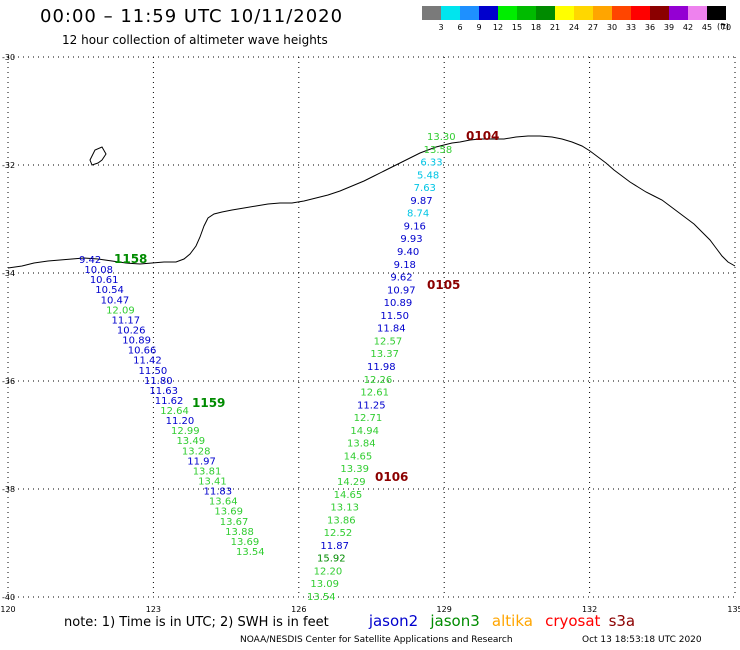 The height and width of the screenshot is (650, 740). What do you see at coordinates (147, 361) in the screenshot?
I see `wave-height-value: 11.42` at bounding box center [147, 361].